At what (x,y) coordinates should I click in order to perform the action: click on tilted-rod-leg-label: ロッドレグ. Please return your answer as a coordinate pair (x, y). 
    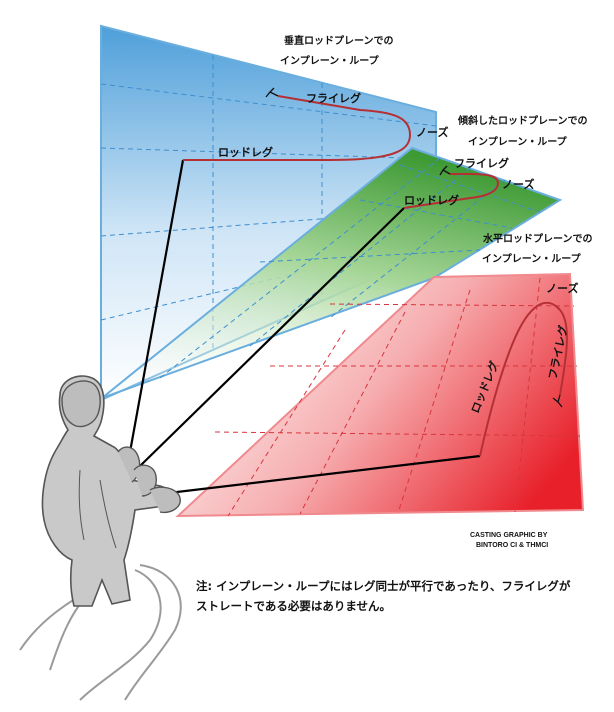
    Looking at the image, I should click on (431, 200).